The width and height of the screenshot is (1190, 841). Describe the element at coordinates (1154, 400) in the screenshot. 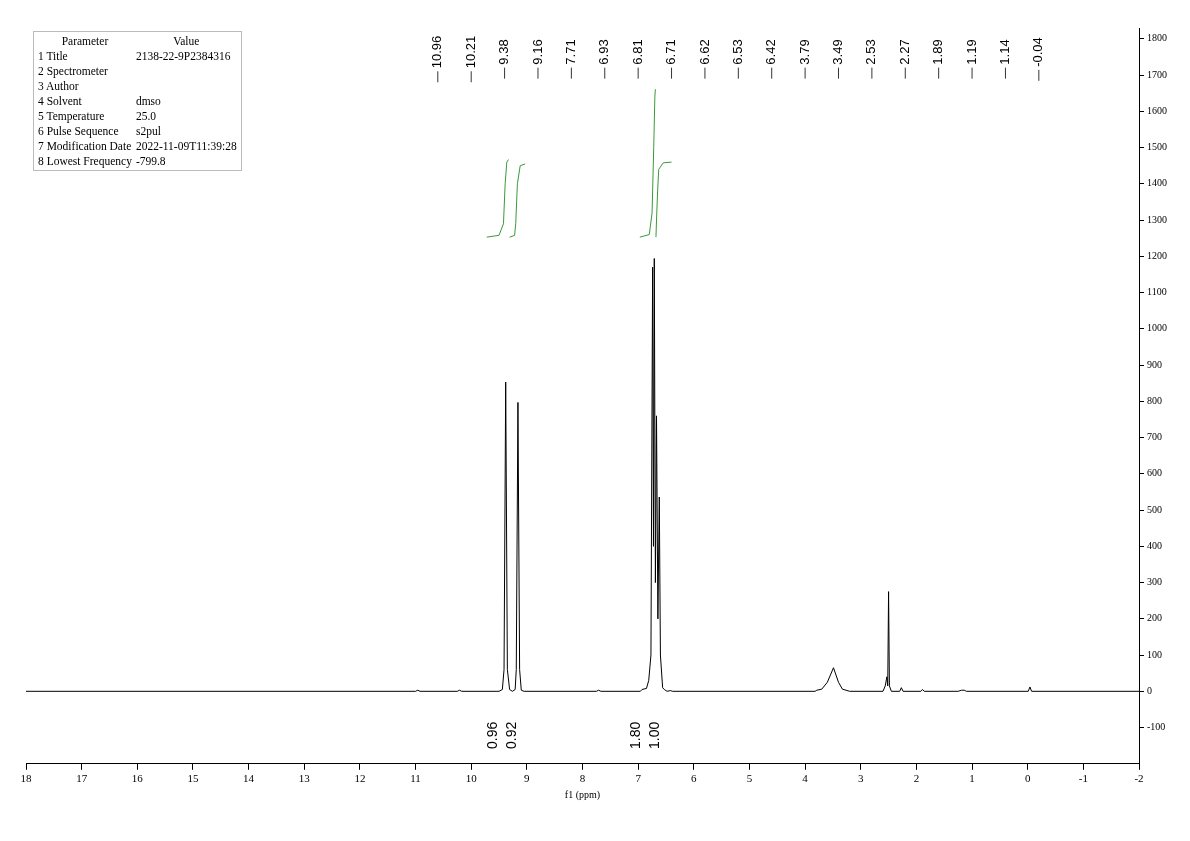

I see `y-tick-label: 800` at that location.